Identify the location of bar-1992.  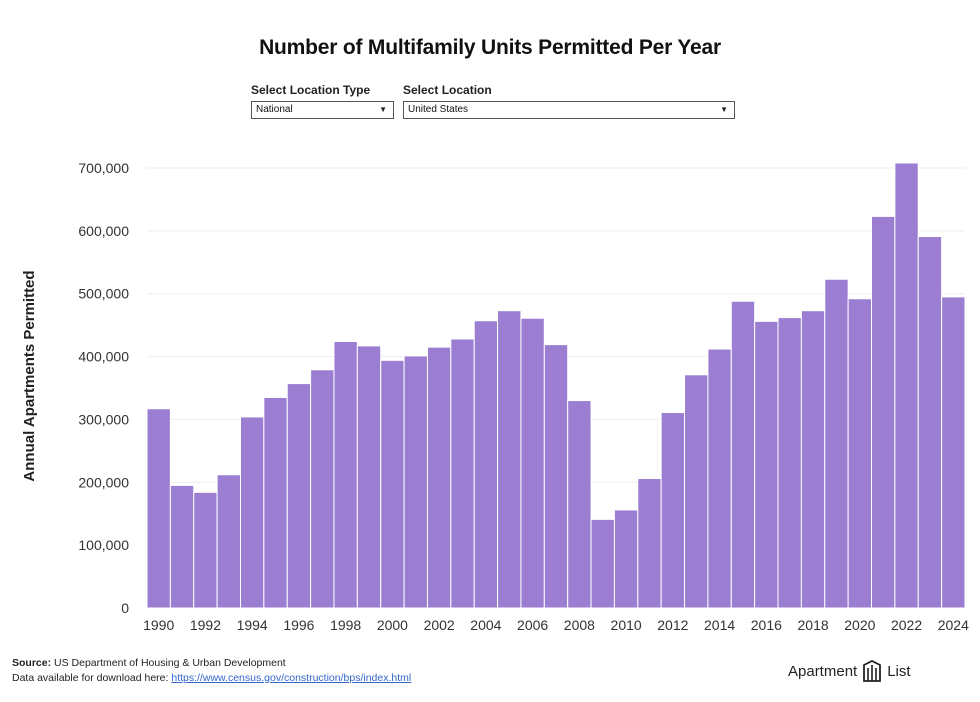
(205, 550).